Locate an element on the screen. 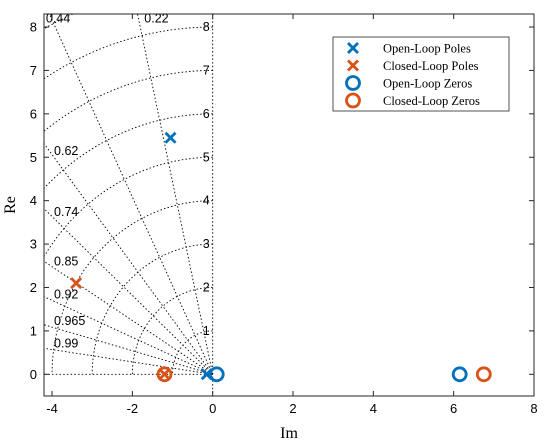 The height and width of the screenshot is (445, 550). legend-open-loop-zeros-label: Open-Loop Zeros is located at coordinates (427, 84).